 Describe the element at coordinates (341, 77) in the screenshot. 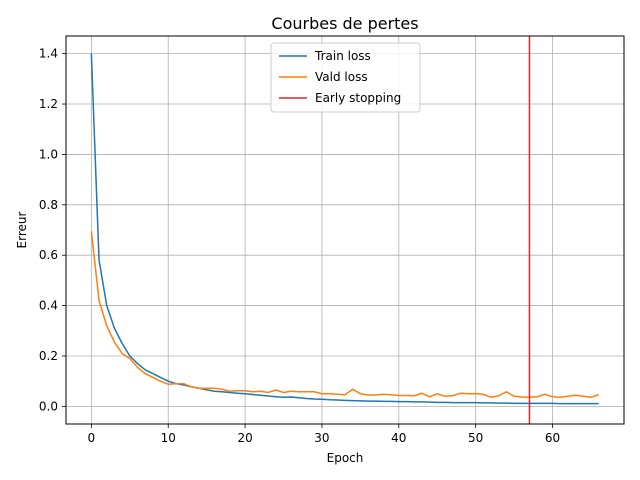

I see `legend-label: Vald loss` at that location.